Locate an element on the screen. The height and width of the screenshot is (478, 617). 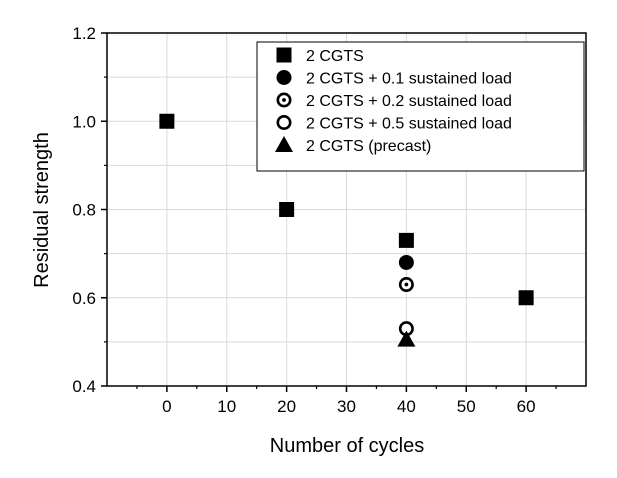
open-circle-marker is located at coordinates (284, 123).